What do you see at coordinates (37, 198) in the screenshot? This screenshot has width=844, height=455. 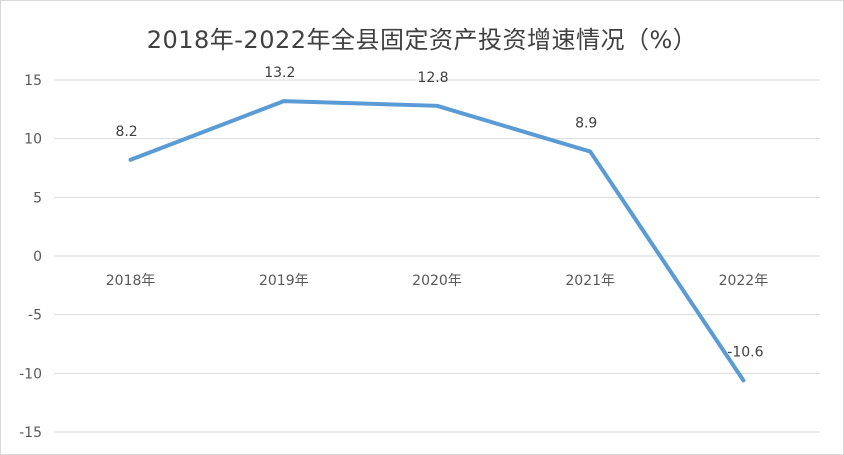 I see `y-tick-label: 5` at bounding box center [37, 198].